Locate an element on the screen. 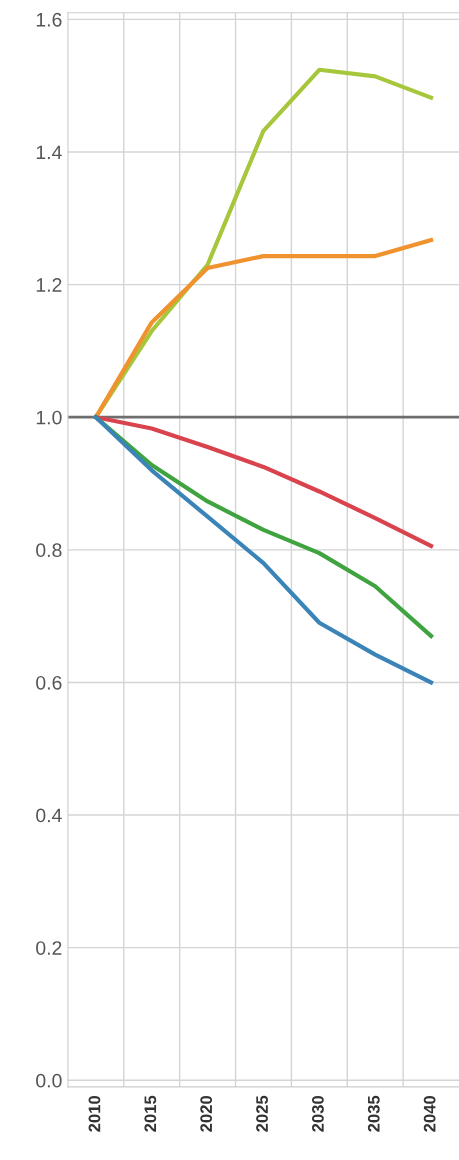 The width and height of the screenshot is (459, 1160). y-tick-label: 1.4 is located at coordinates (49, 152).